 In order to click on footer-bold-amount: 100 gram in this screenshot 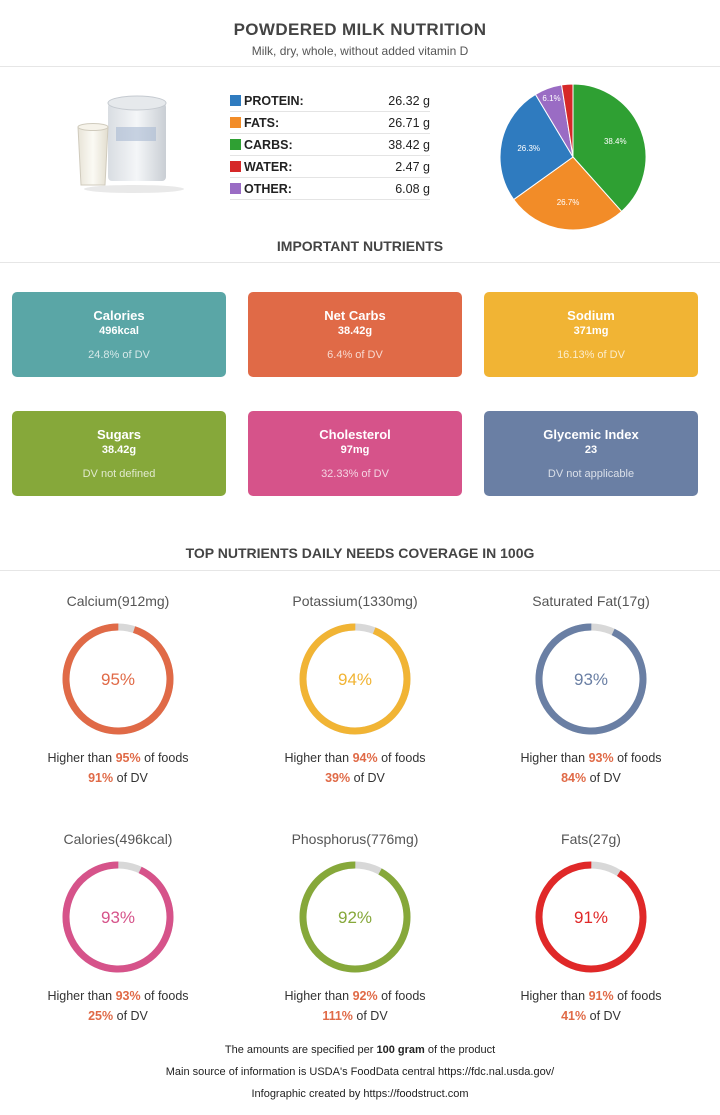, I will do `click(400, 1050)`.